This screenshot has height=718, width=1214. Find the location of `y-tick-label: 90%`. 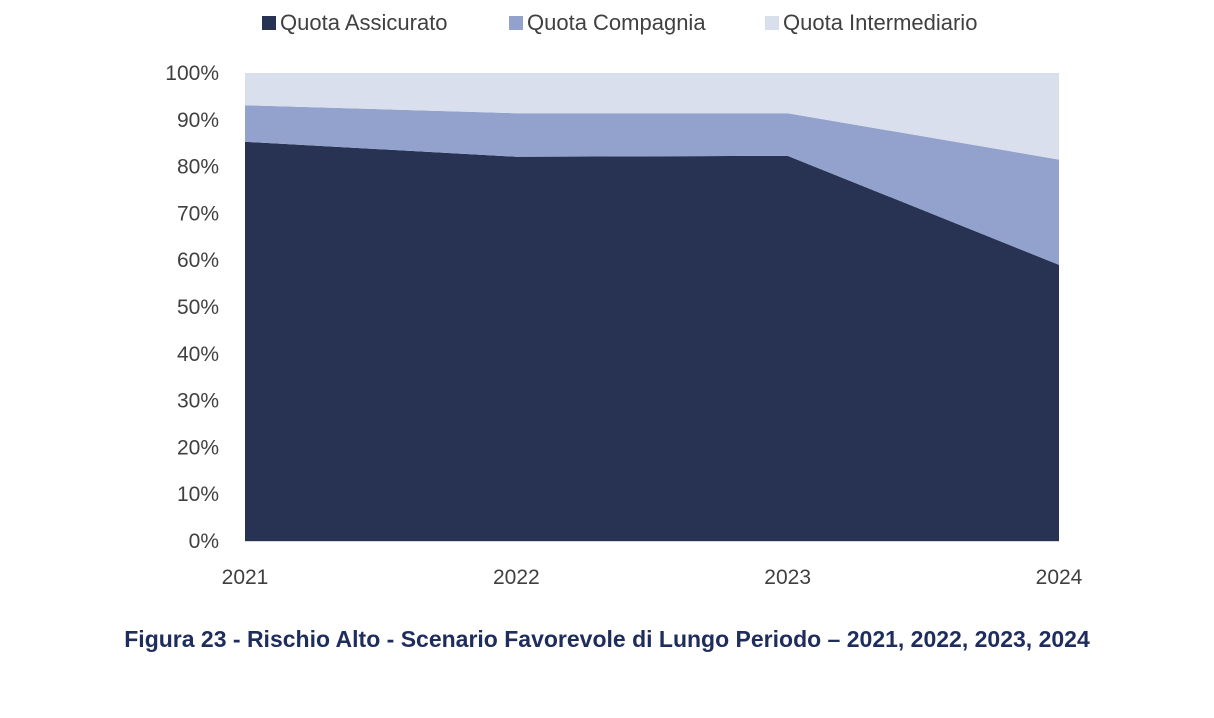

y-tick-label: 90% is located at coordinates (198, 120).